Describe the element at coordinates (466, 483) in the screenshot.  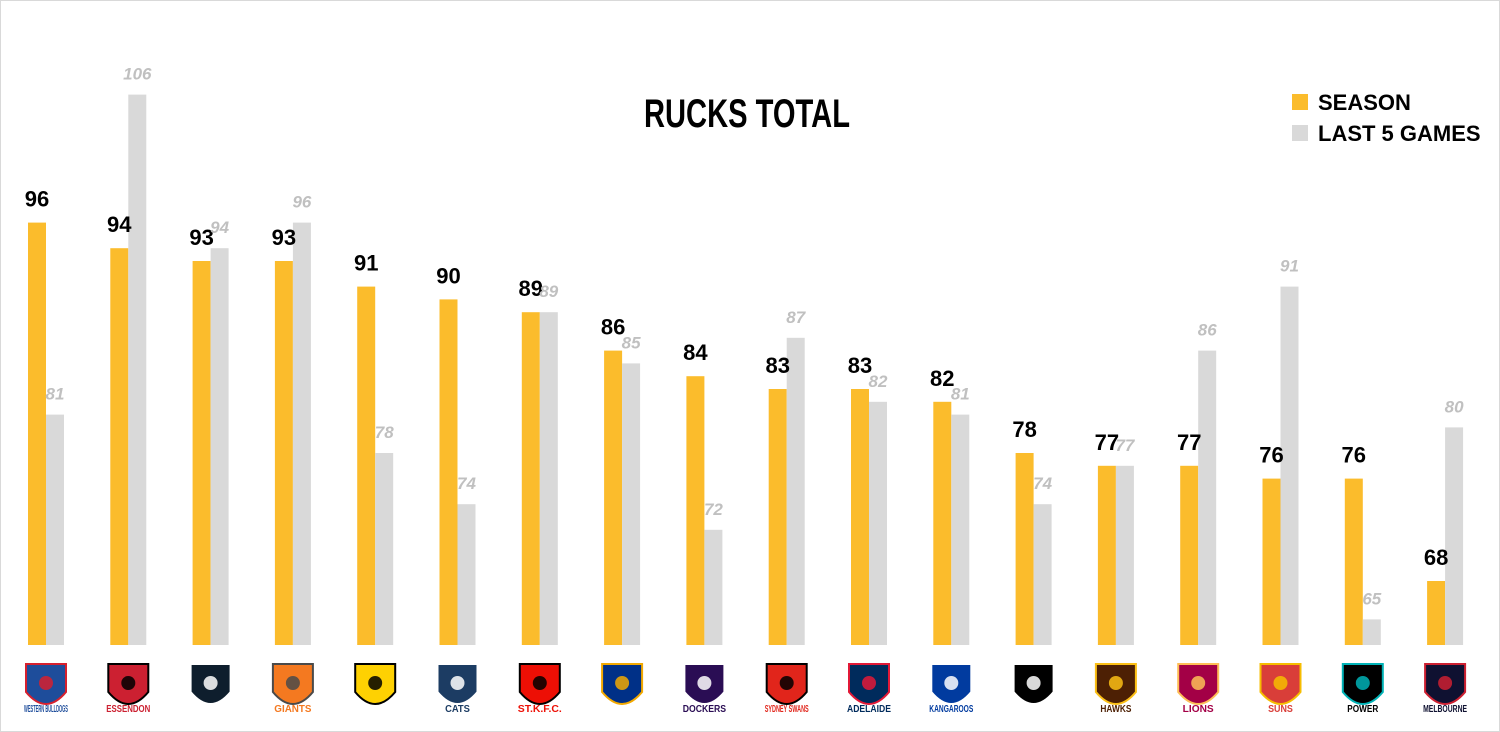
I see `label-last5-5: 74` at that location.